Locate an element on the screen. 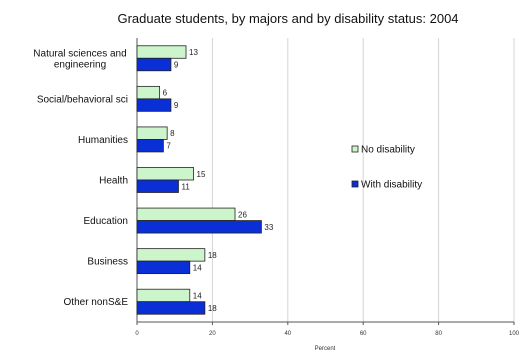 Image resolution: width=520 pixels, height=352 pixels. bar-value-label: 13 is located at coordinates (193, 52).